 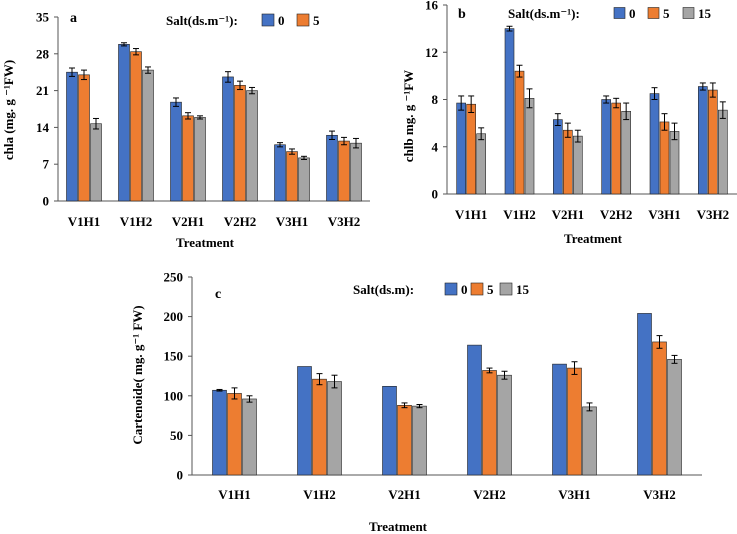 What do you see at coordinates (249, 437) in the screenshot?
I see `bar-c-15-V1H1` at bounding box center [249, 437].